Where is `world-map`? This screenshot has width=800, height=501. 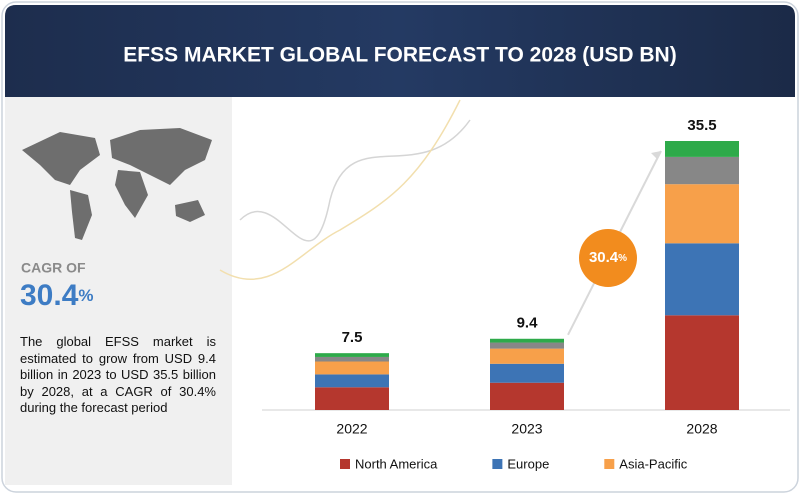 world-map is located at coordinates (117, 184).